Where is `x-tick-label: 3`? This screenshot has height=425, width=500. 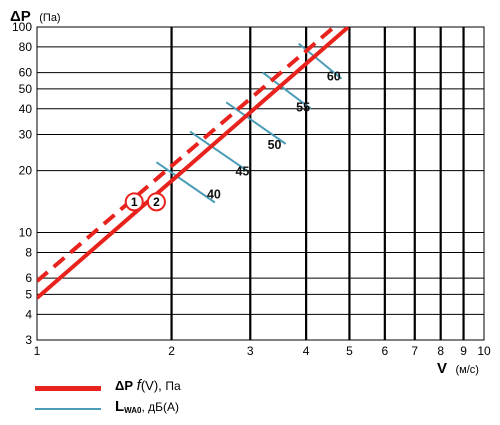 x-tick-label: 3 is located at coordinates (250, 351).